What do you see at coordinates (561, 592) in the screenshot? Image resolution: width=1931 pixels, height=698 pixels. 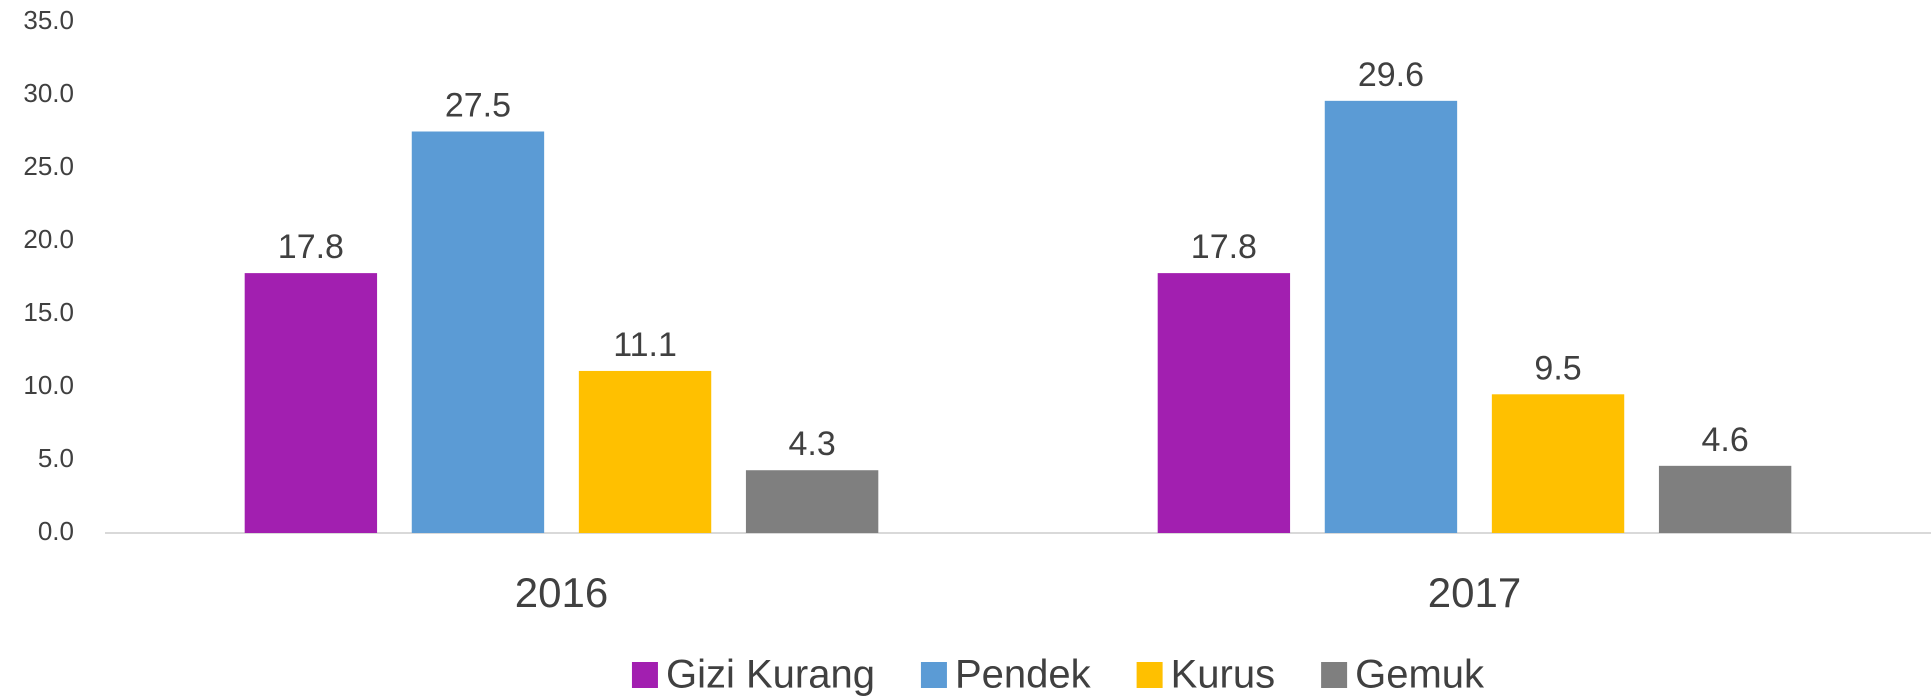 I see `x-tick-label: 2016` at bounding box center [561, 592].